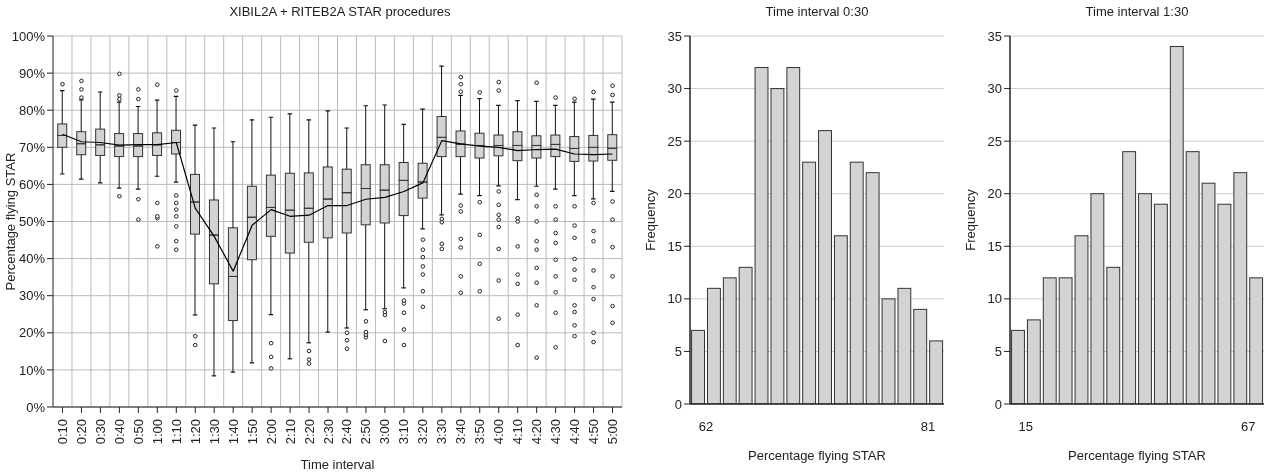 Image resolution: width=1281 pixels, height=472 pixels. Describe the element at coordinates (404, 432) in the screenshot. I see `x-tick-label: 3:10` at that location.